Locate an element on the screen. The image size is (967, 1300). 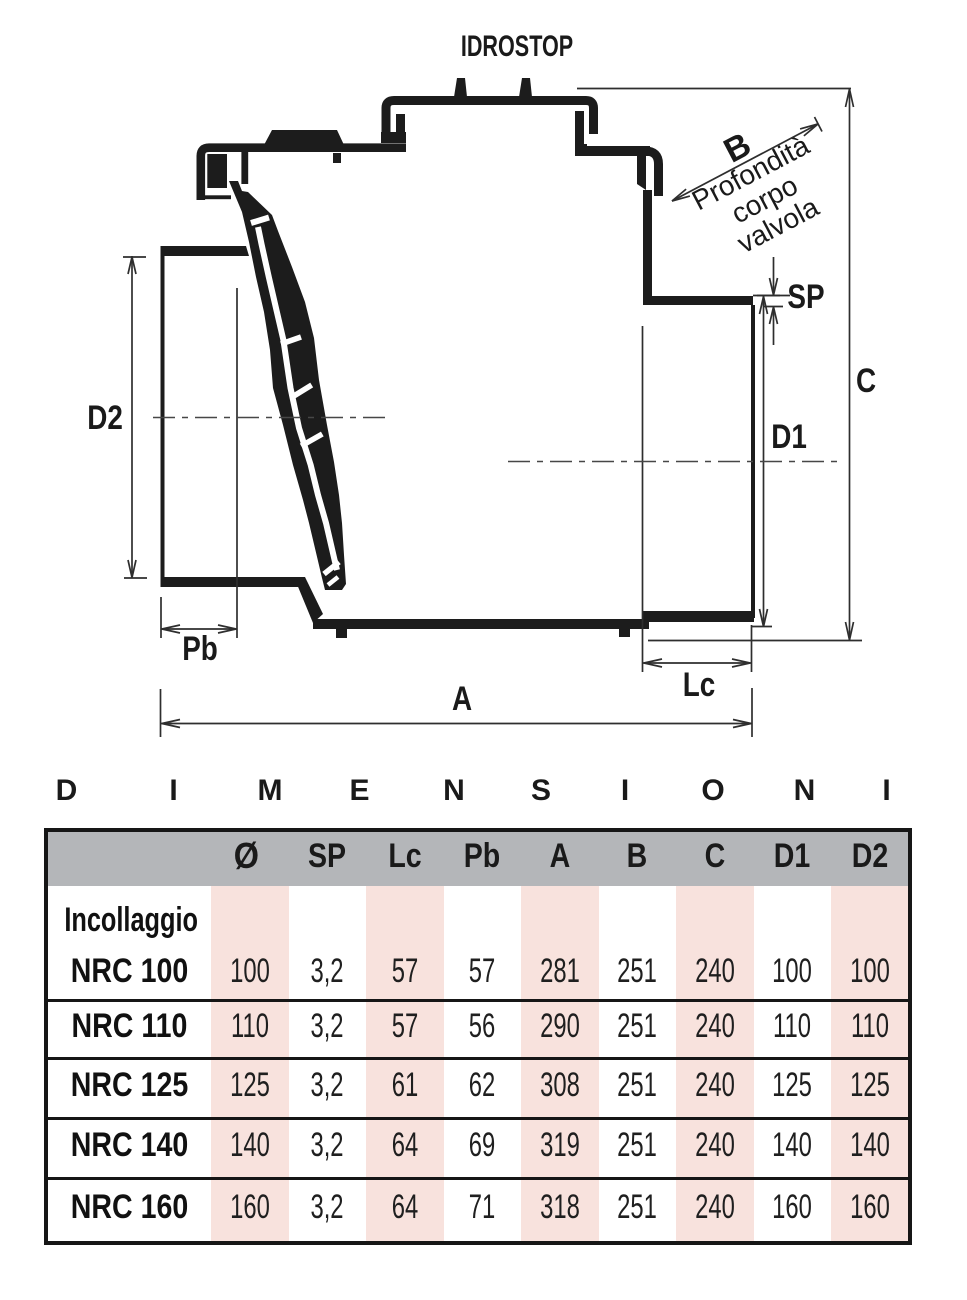
svg-text: D1 is located at coordinates (789, 436).